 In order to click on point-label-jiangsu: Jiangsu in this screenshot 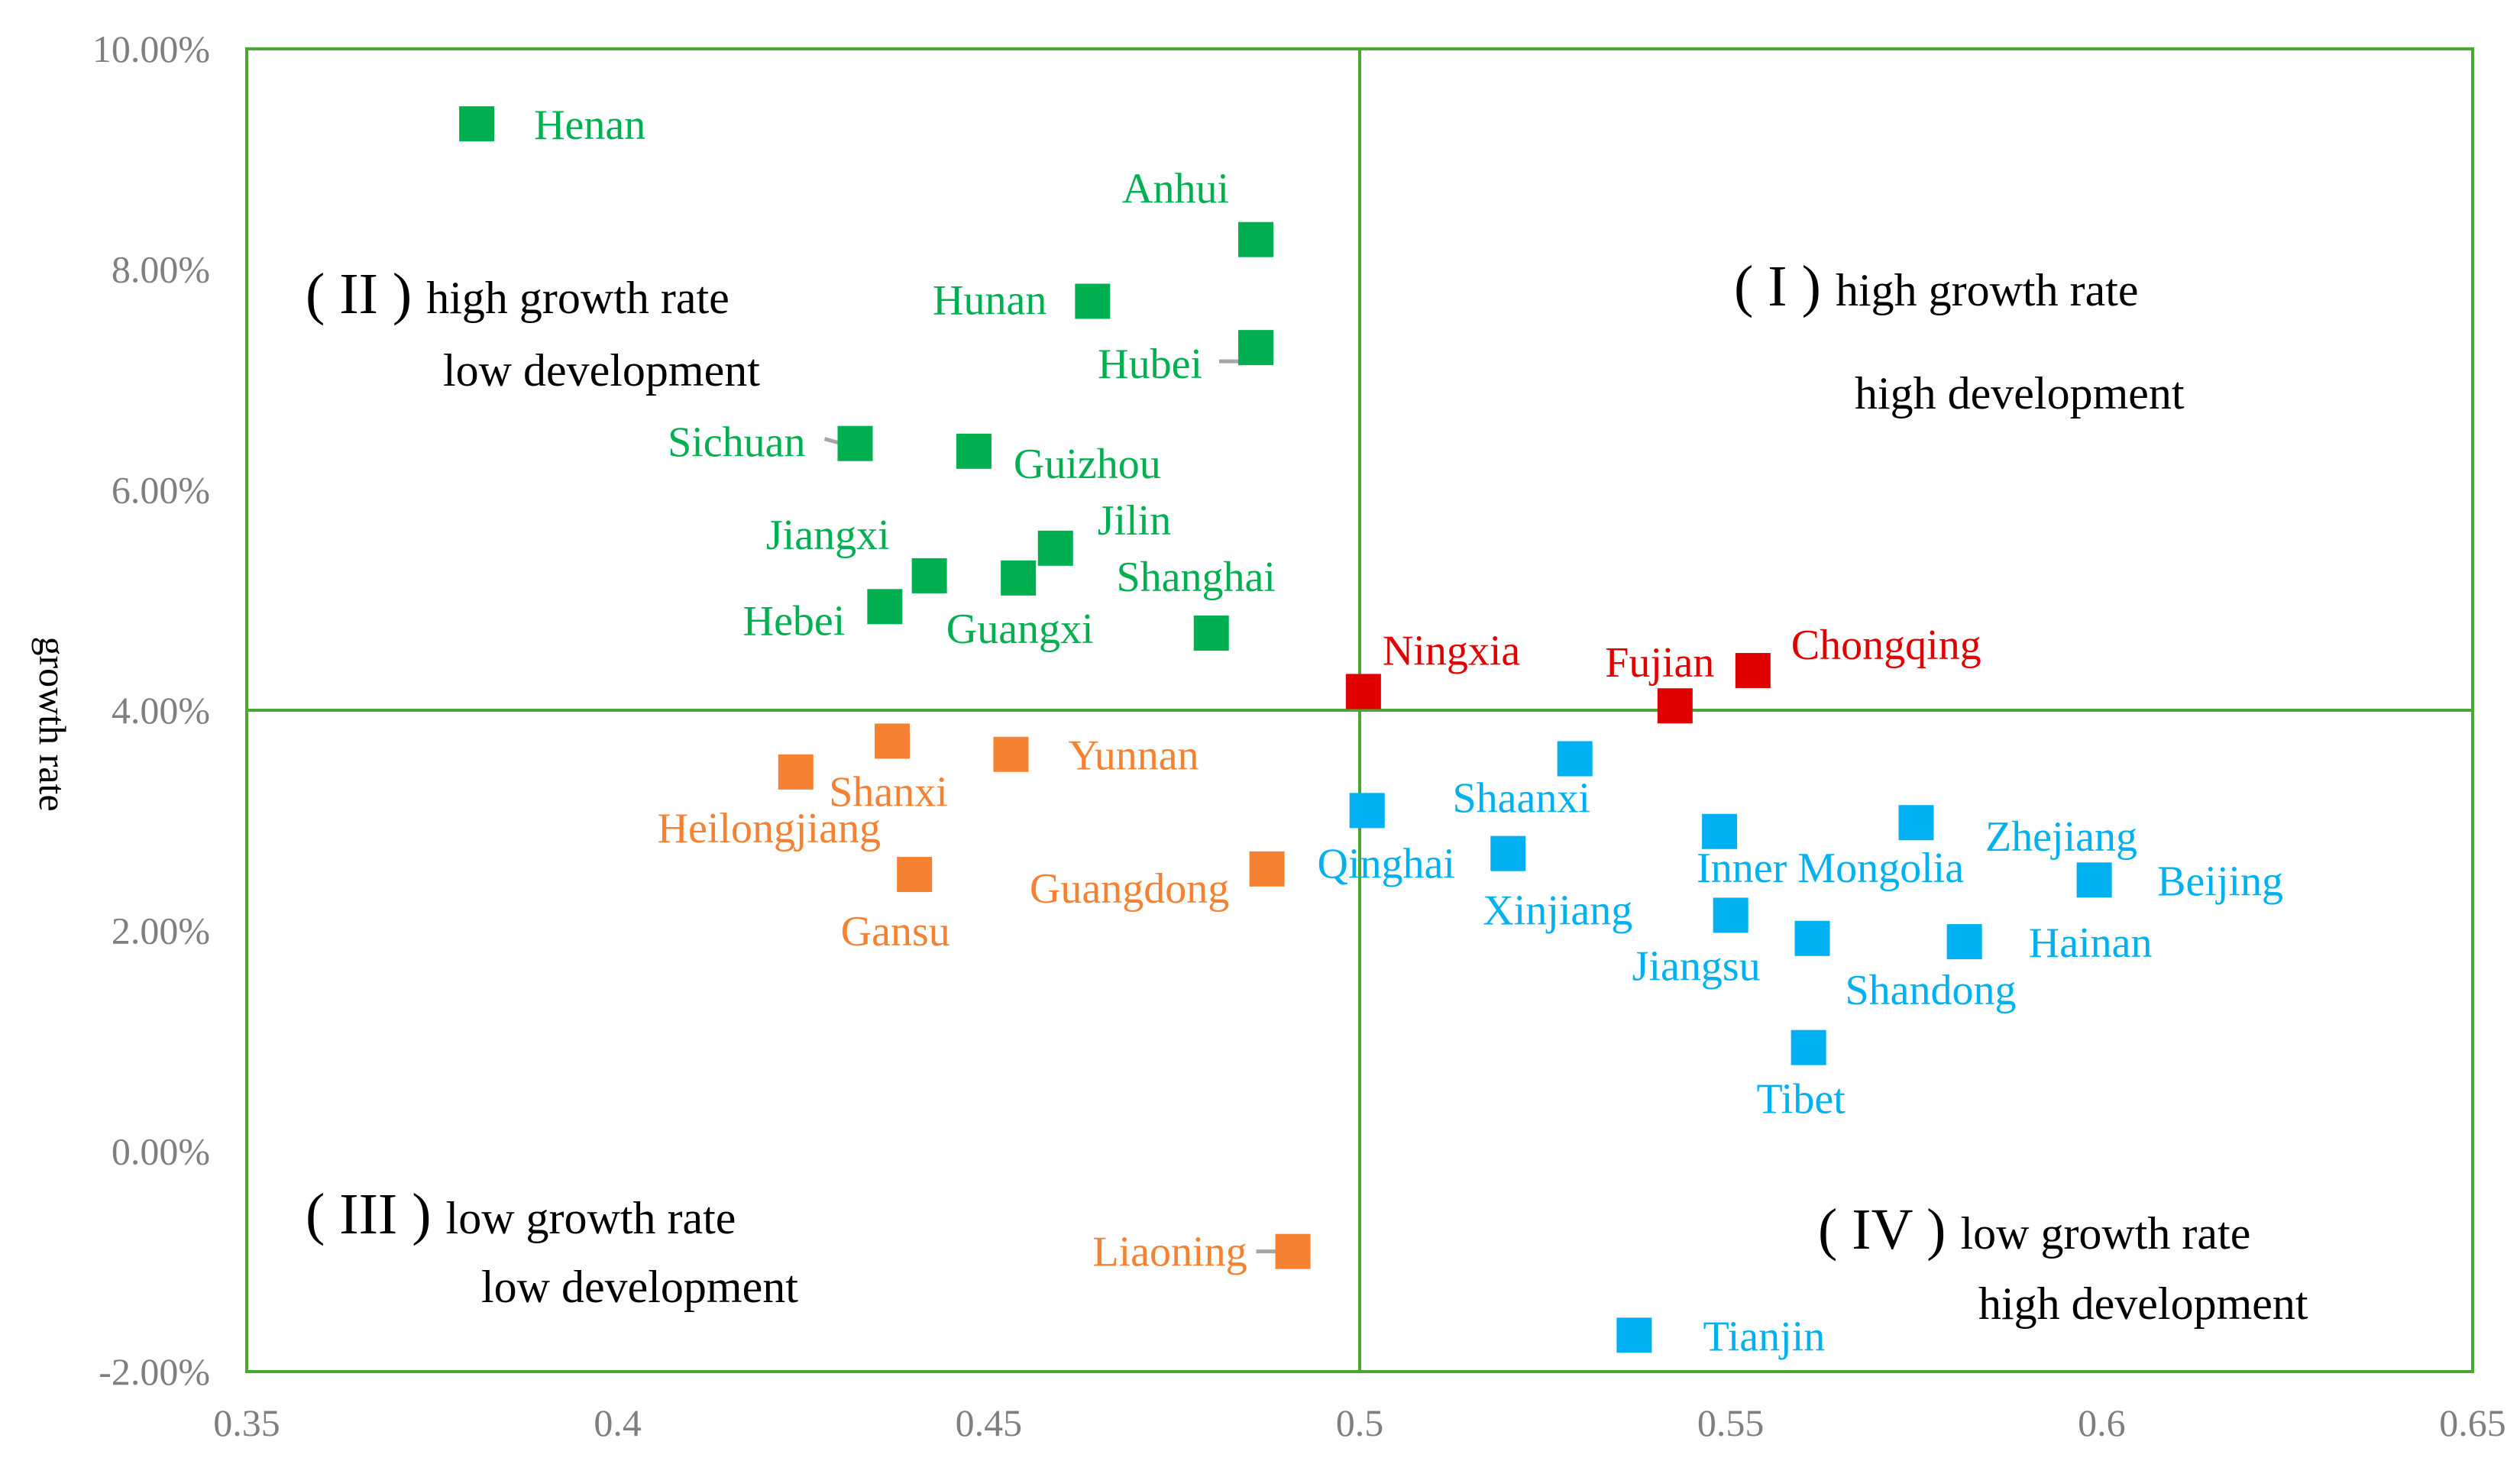, I will do `click(1697, 966)`.